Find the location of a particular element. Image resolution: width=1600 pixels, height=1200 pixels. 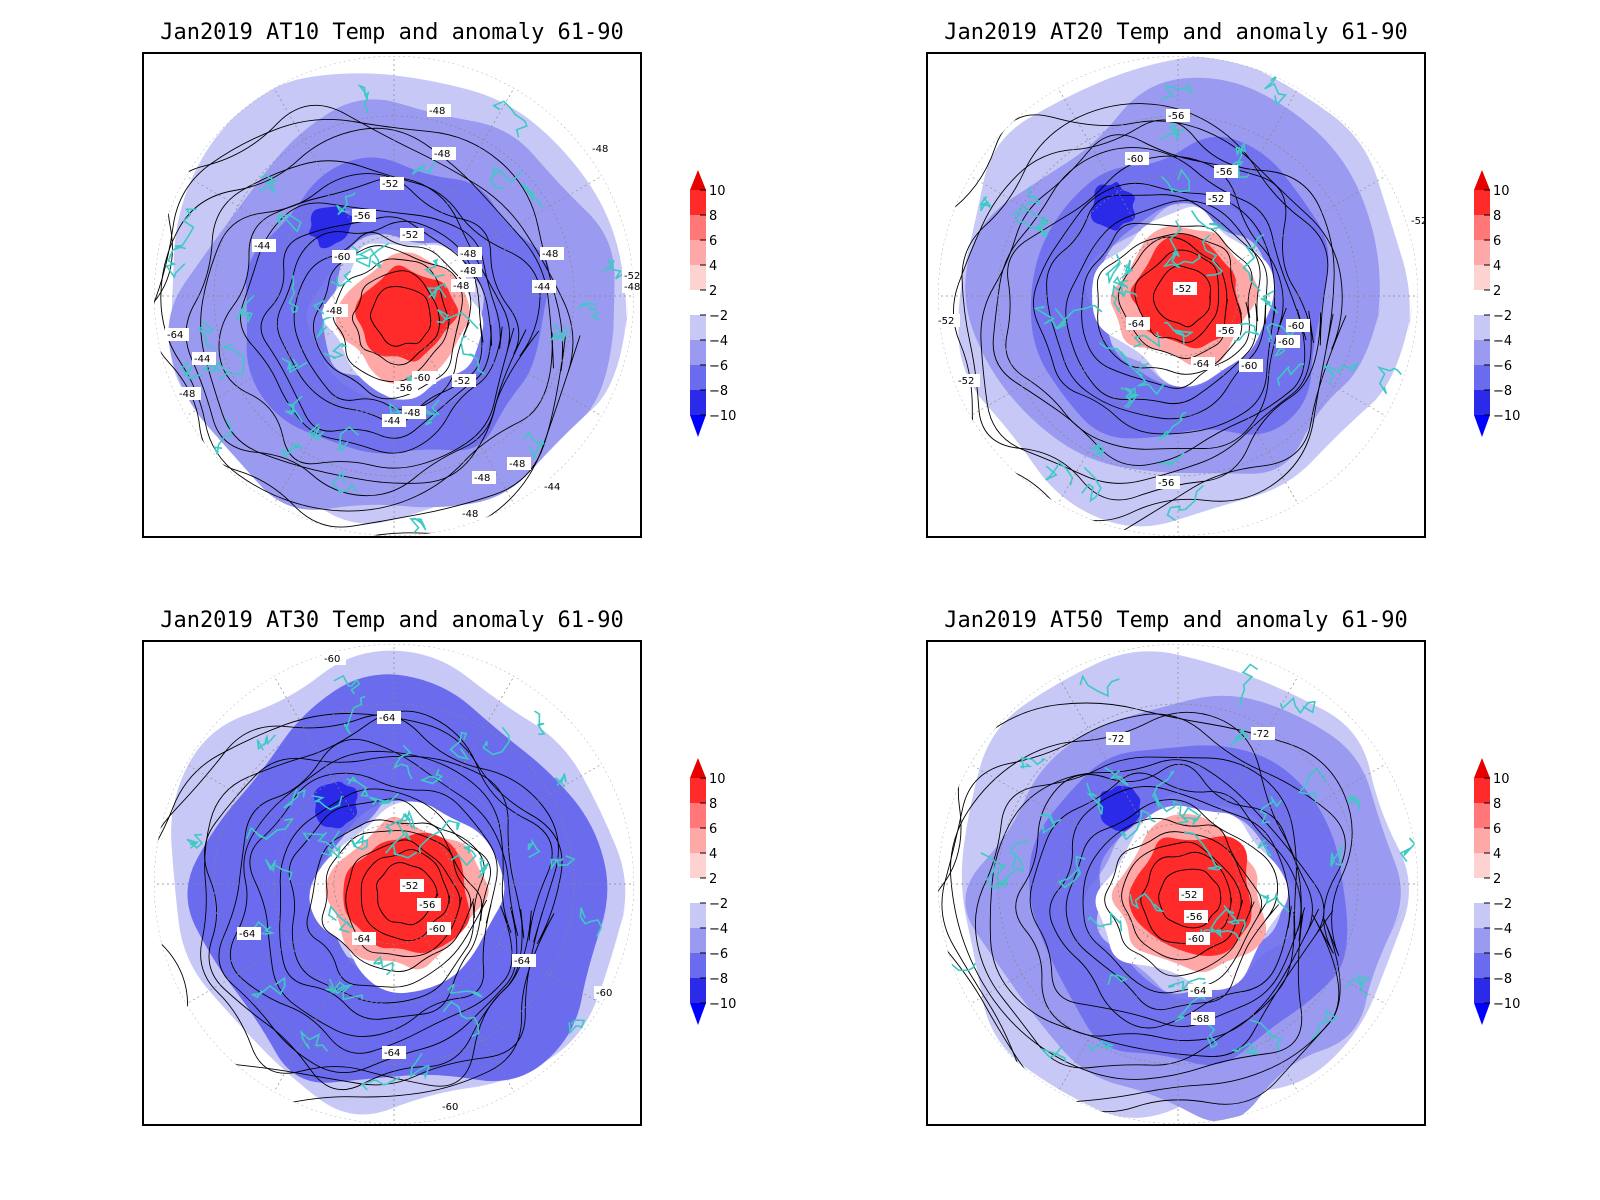

svg-text: -64 is located at coordinates (175, 335).